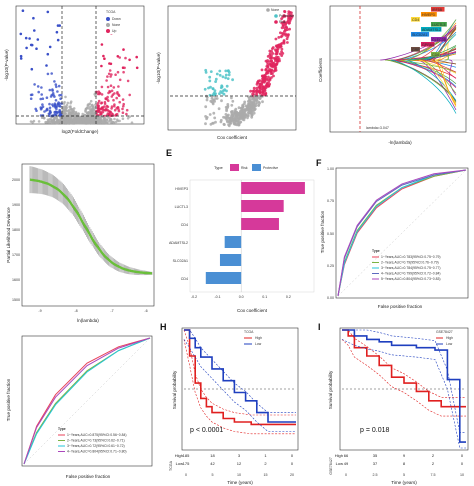  What do you see at coordinates (346, 475) in the screenshot?
I see `x-tick: 0` at bounding box center [346, 475].